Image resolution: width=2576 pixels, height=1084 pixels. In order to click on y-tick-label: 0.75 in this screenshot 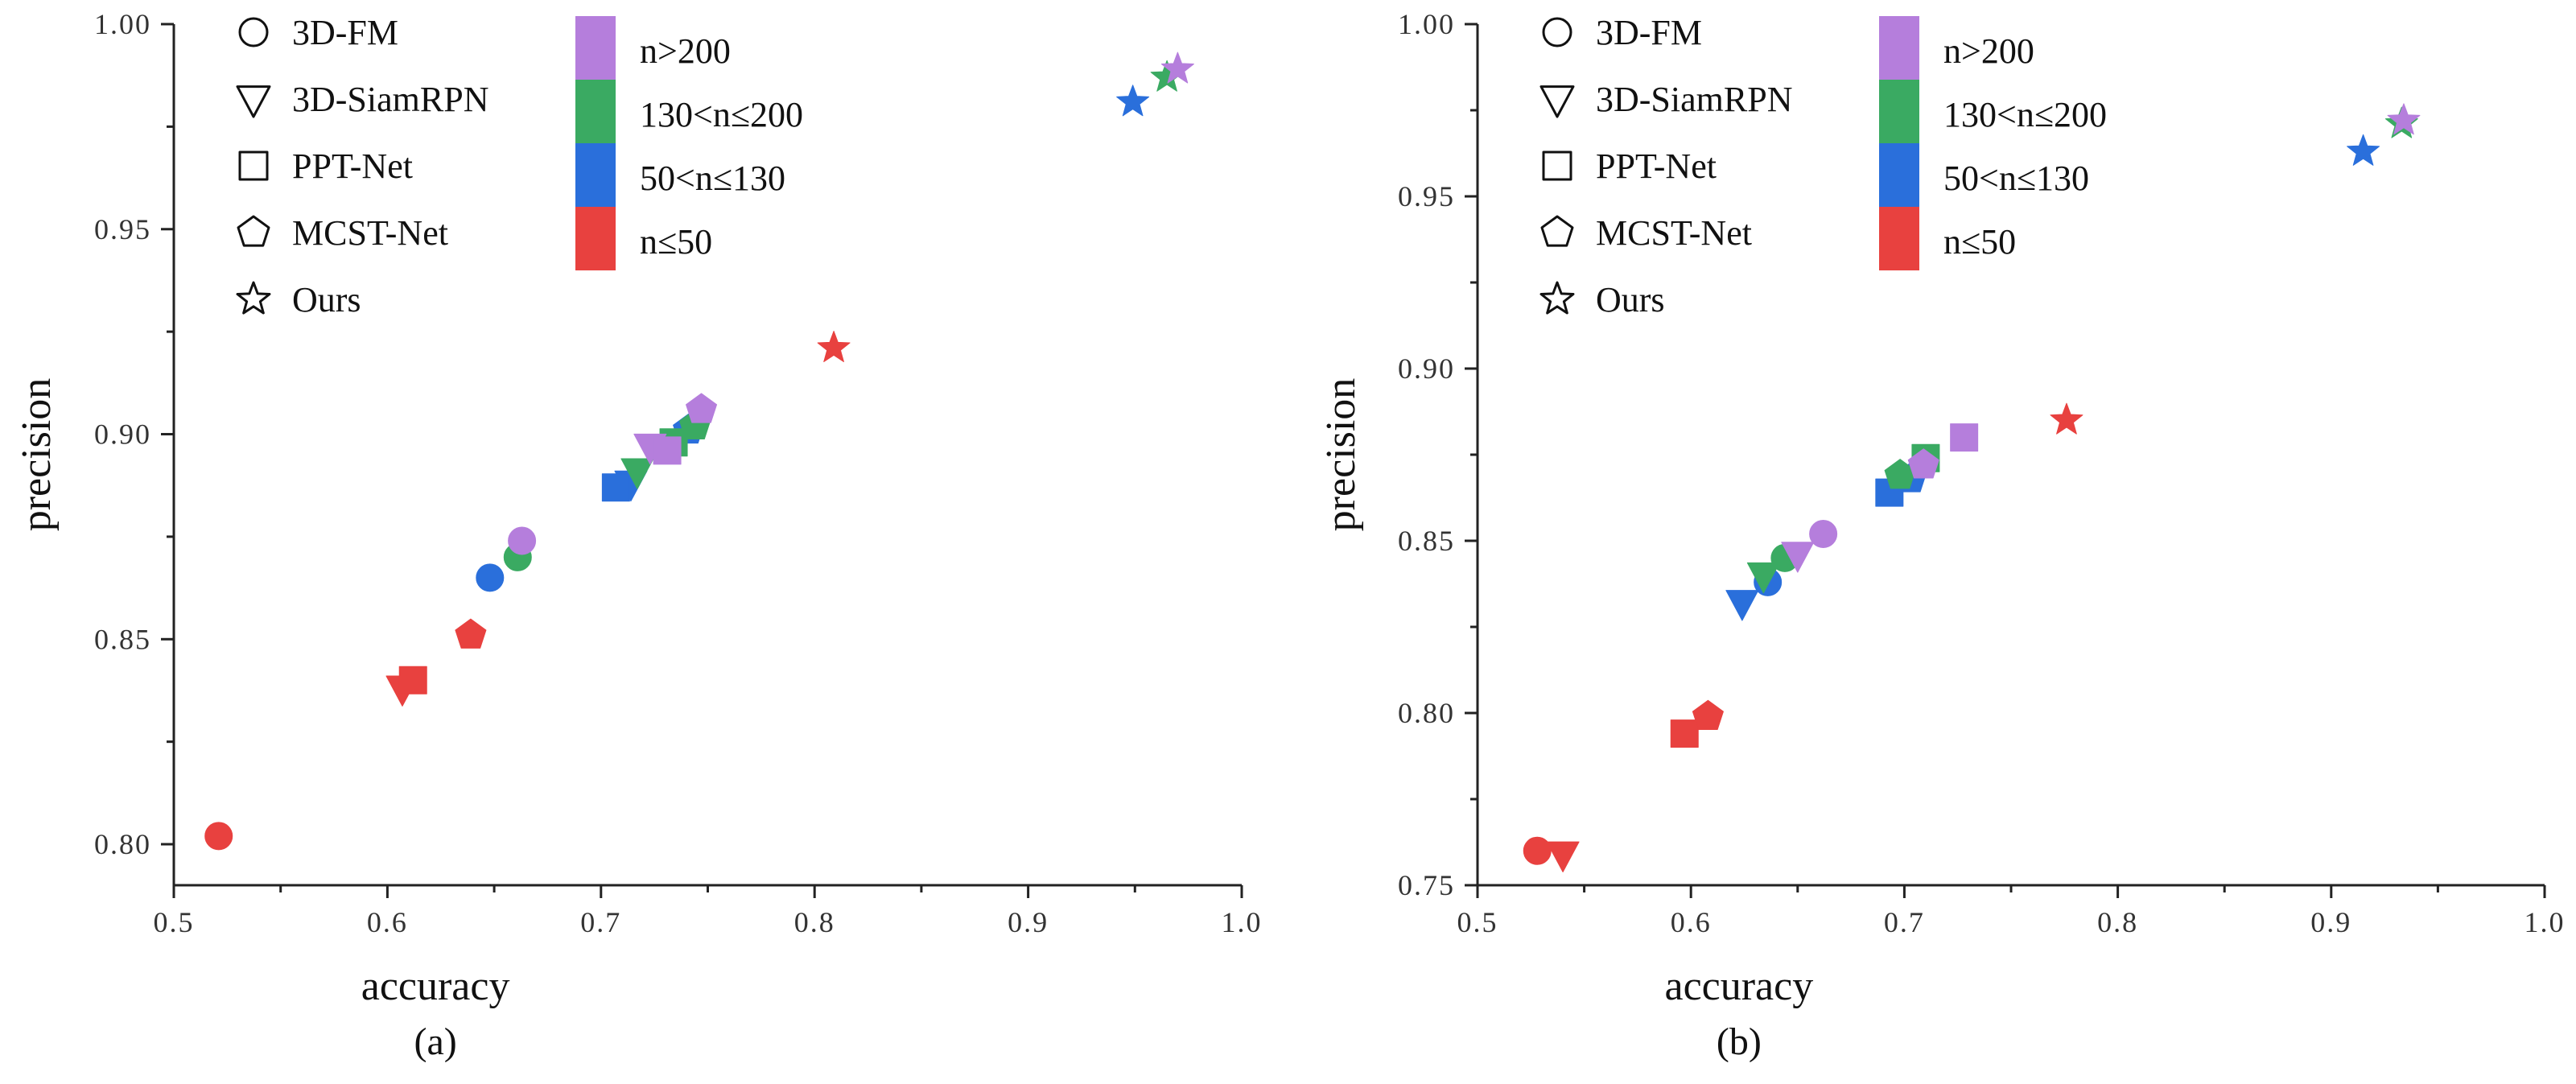, I will do `click(1426, 885)`.